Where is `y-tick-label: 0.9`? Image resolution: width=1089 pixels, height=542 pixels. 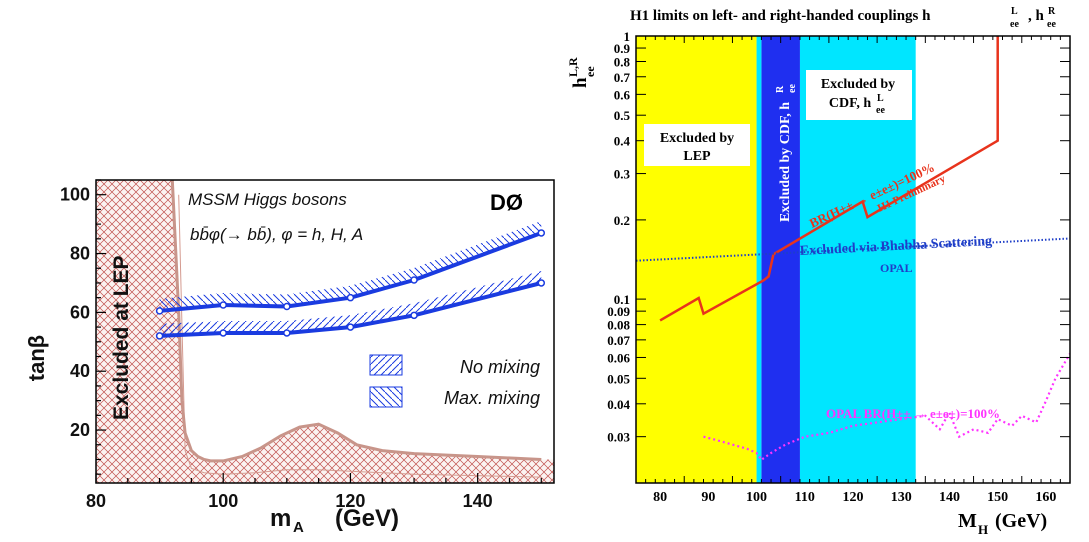
y-tick-label: 0.9 is located at coordinates (622, 48).